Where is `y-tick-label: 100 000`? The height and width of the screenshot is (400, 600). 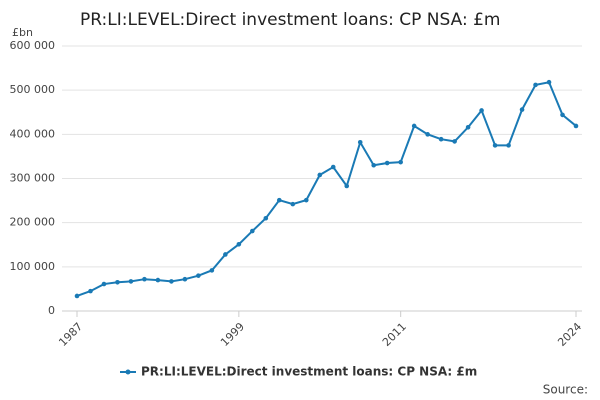 y-tick-label: 100 000 is located at coordinates (33, 266).